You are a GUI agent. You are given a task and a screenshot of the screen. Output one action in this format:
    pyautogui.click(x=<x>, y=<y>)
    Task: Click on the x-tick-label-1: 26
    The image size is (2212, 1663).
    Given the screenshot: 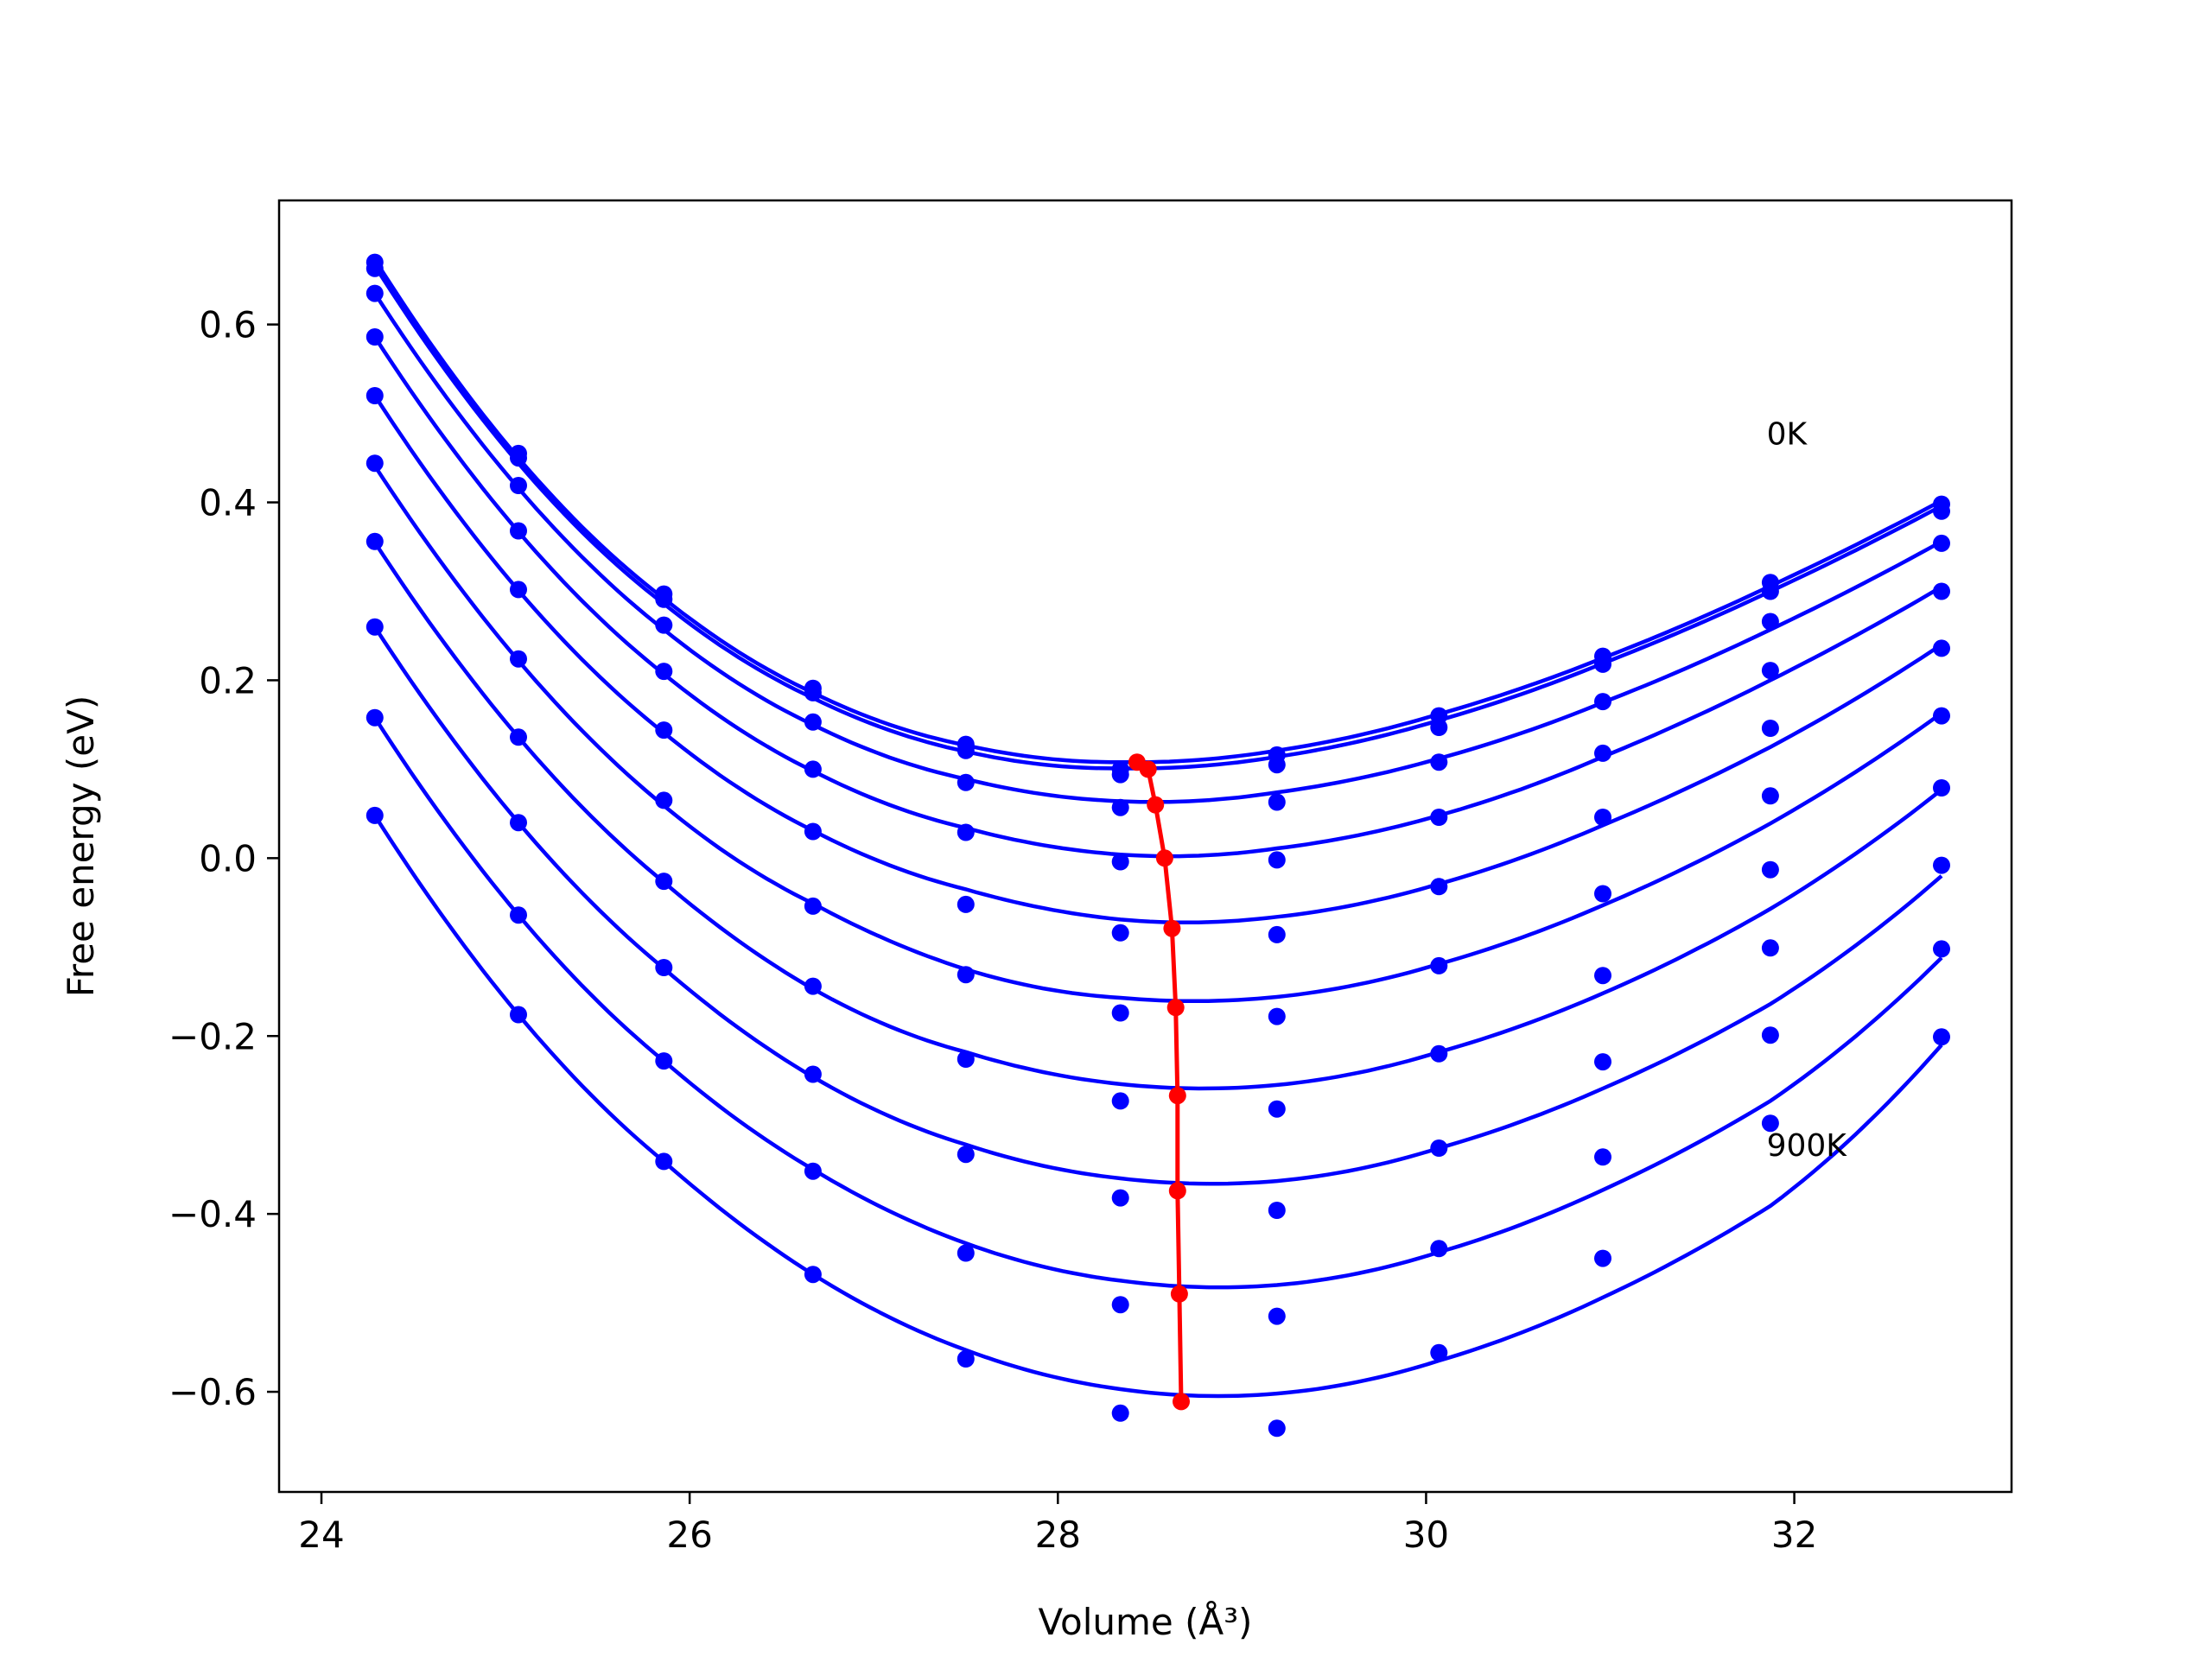 What is the action you would take?
    pyautogui.click(x=689, y=1535)
    